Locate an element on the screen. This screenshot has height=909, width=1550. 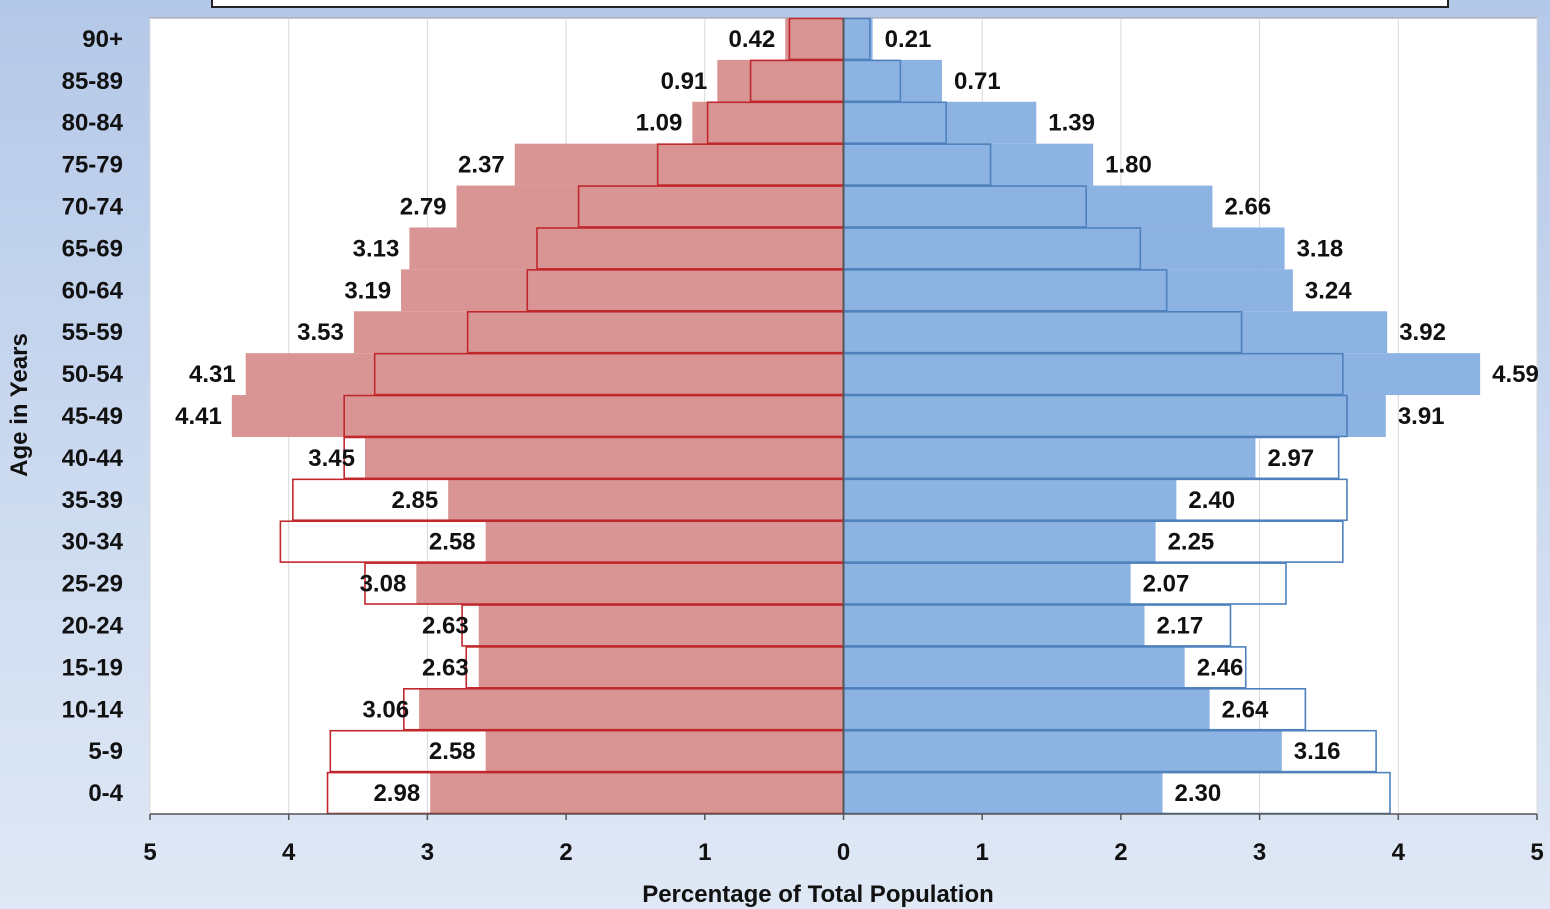
value-label-left: 3.19 is located at coordinates (367, 290).